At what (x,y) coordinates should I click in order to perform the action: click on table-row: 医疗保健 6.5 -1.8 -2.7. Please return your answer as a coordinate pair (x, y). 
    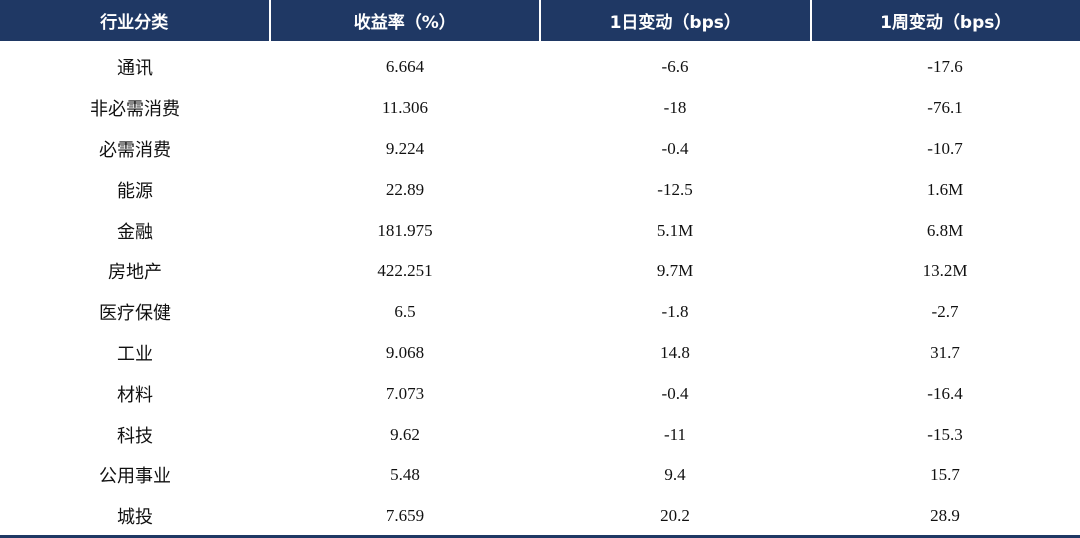
    Looking at the image, I should click on (540, 312).